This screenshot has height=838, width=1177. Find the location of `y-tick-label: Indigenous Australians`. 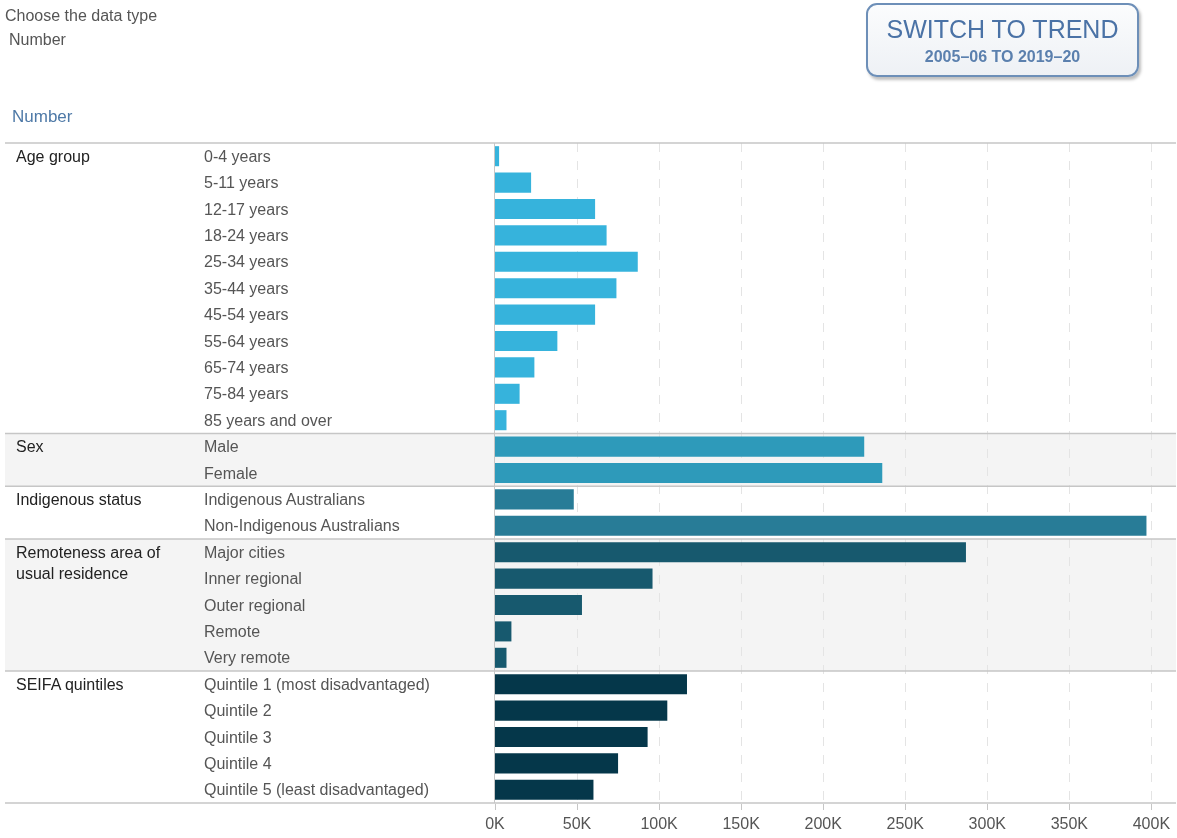

y-tick-label: Indigenous Australians is located at coordinates (284, 499).